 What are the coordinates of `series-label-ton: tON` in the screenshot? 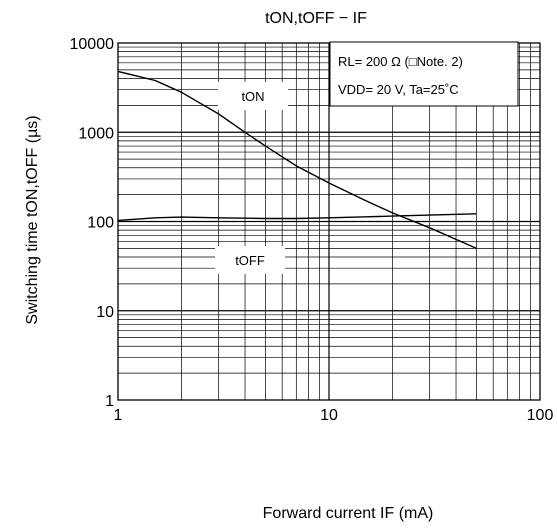 It's located at (252, 96).